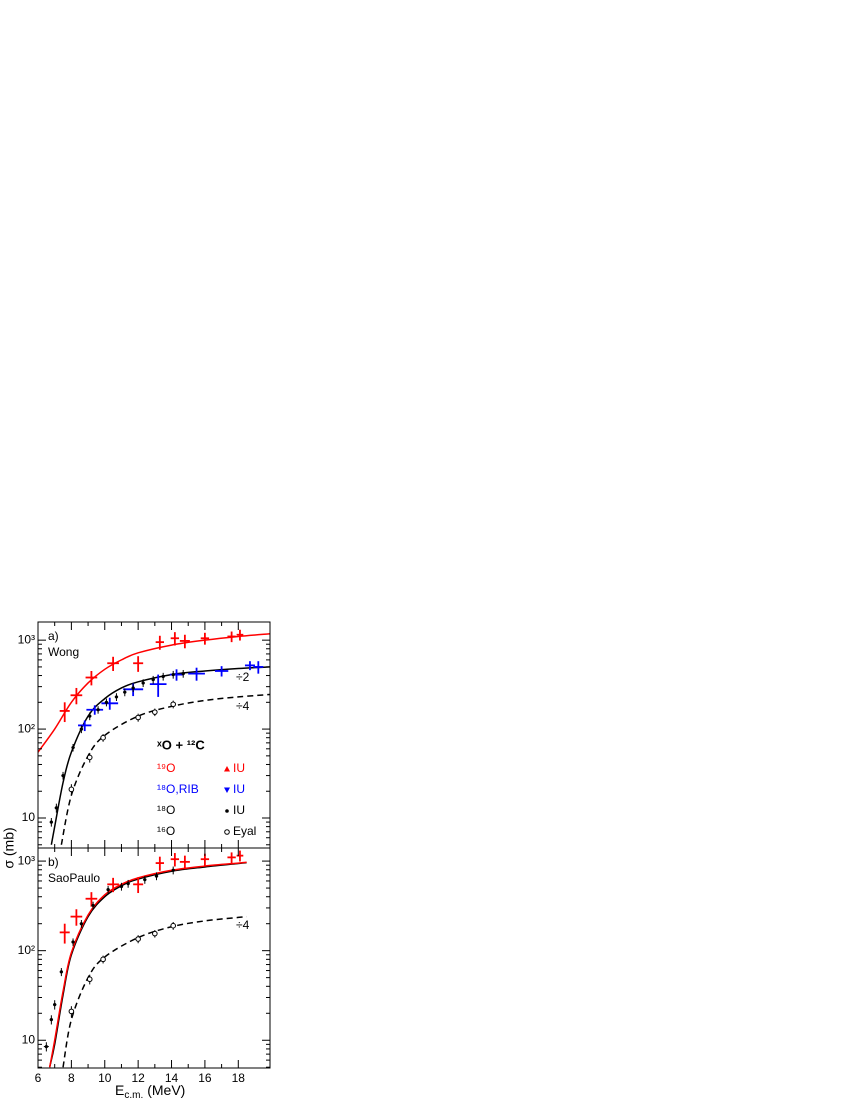 The height and width of the screenshot is (1100, 850). I want to click on x-axis-title: Ec.m. (MeV), so click(150, 1091).